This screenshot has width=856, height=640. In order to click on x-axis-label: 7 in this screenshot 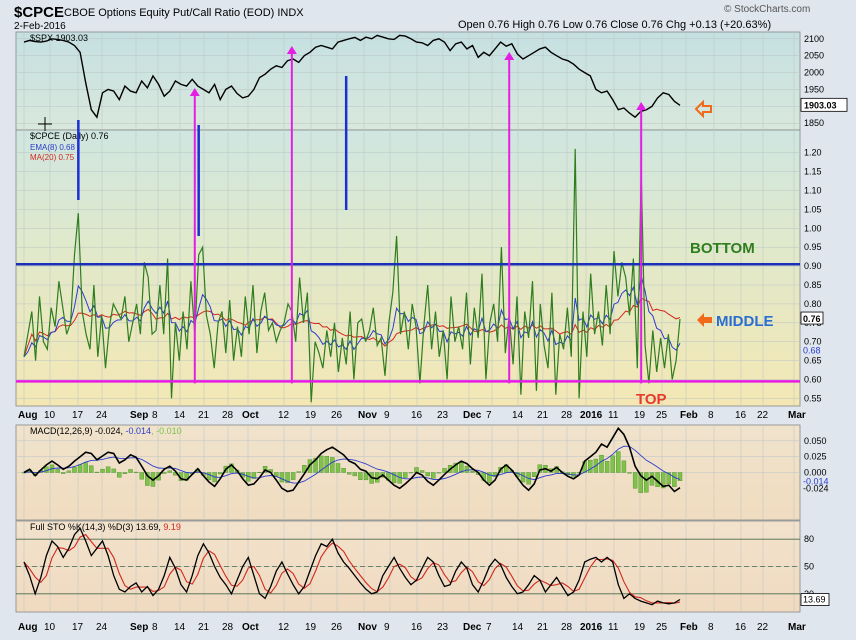, I will do `click(489, 627)`.